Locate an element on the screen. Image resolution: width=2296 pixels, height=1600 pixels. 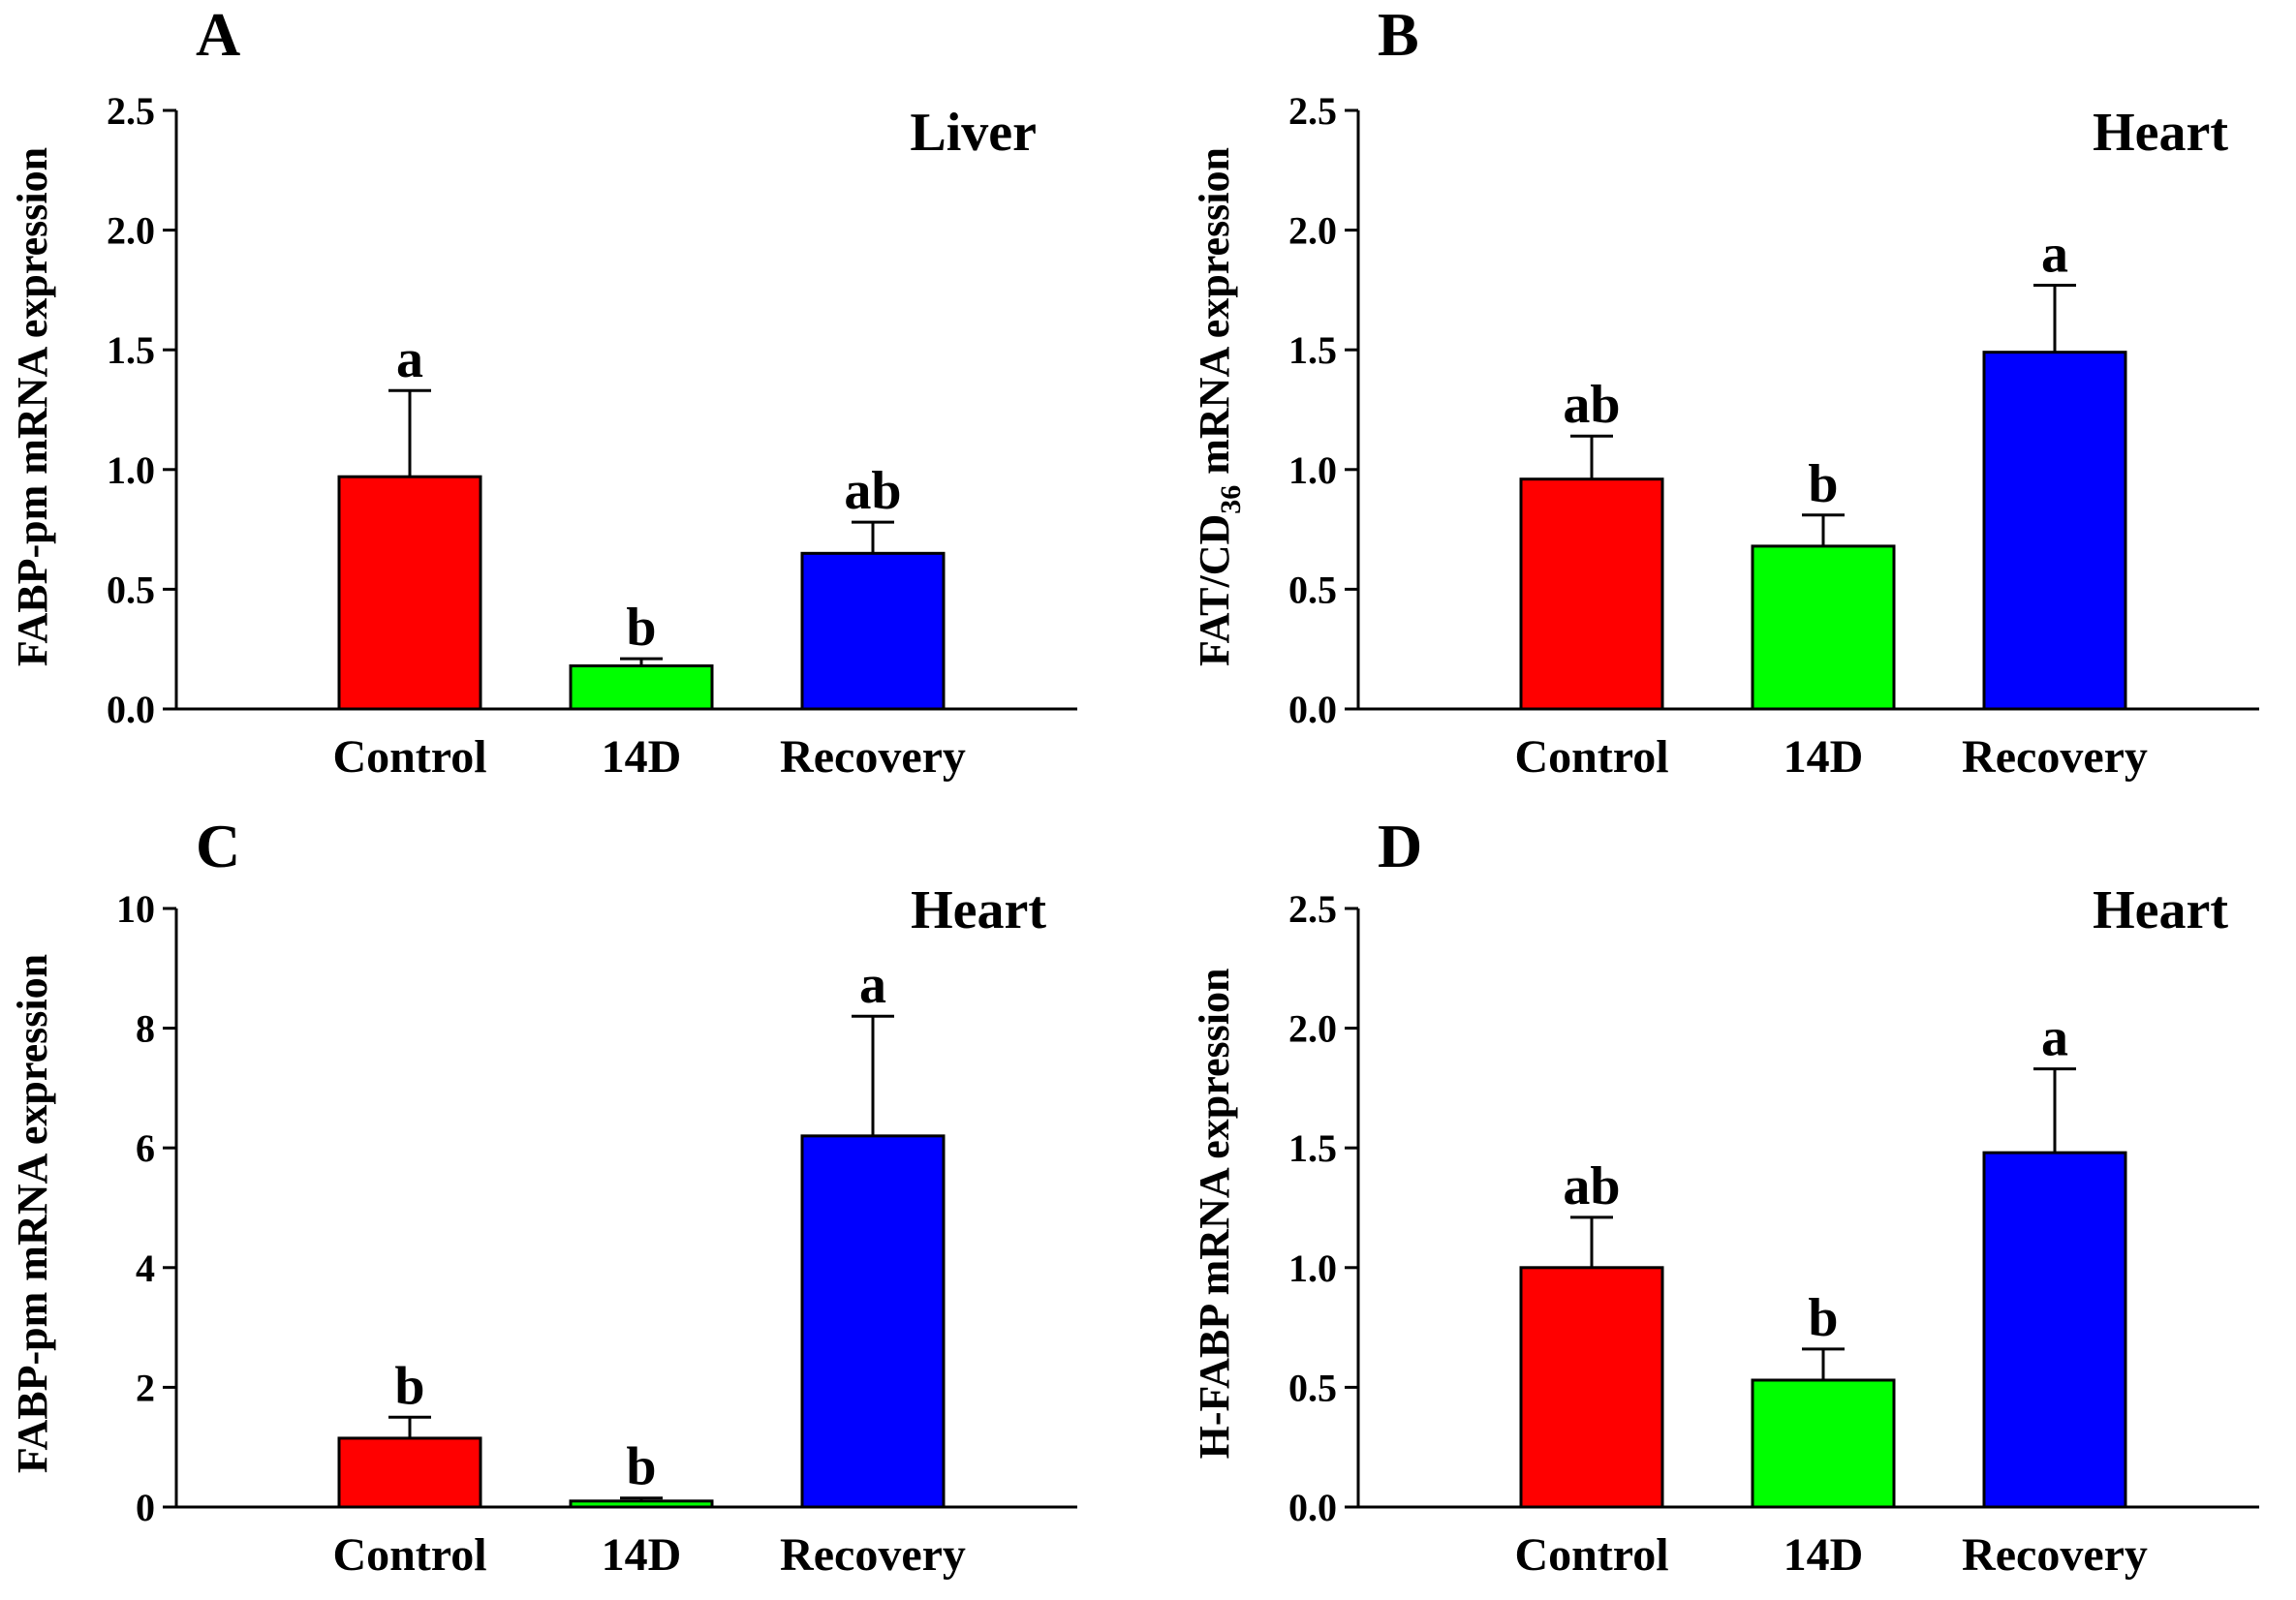
y-axis-label-subscript: 36 is located at coordinates (1231, 499).